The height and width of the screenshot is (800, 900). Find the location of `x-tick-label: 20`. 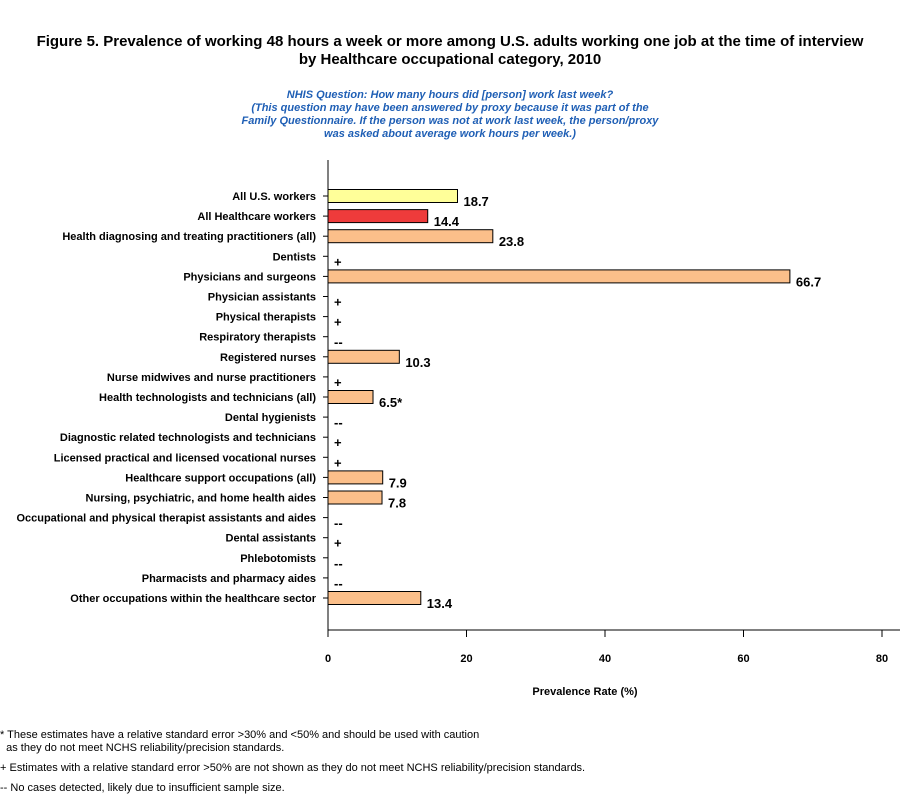

x-tick-label: 20 is located at coordinates (466, 659).